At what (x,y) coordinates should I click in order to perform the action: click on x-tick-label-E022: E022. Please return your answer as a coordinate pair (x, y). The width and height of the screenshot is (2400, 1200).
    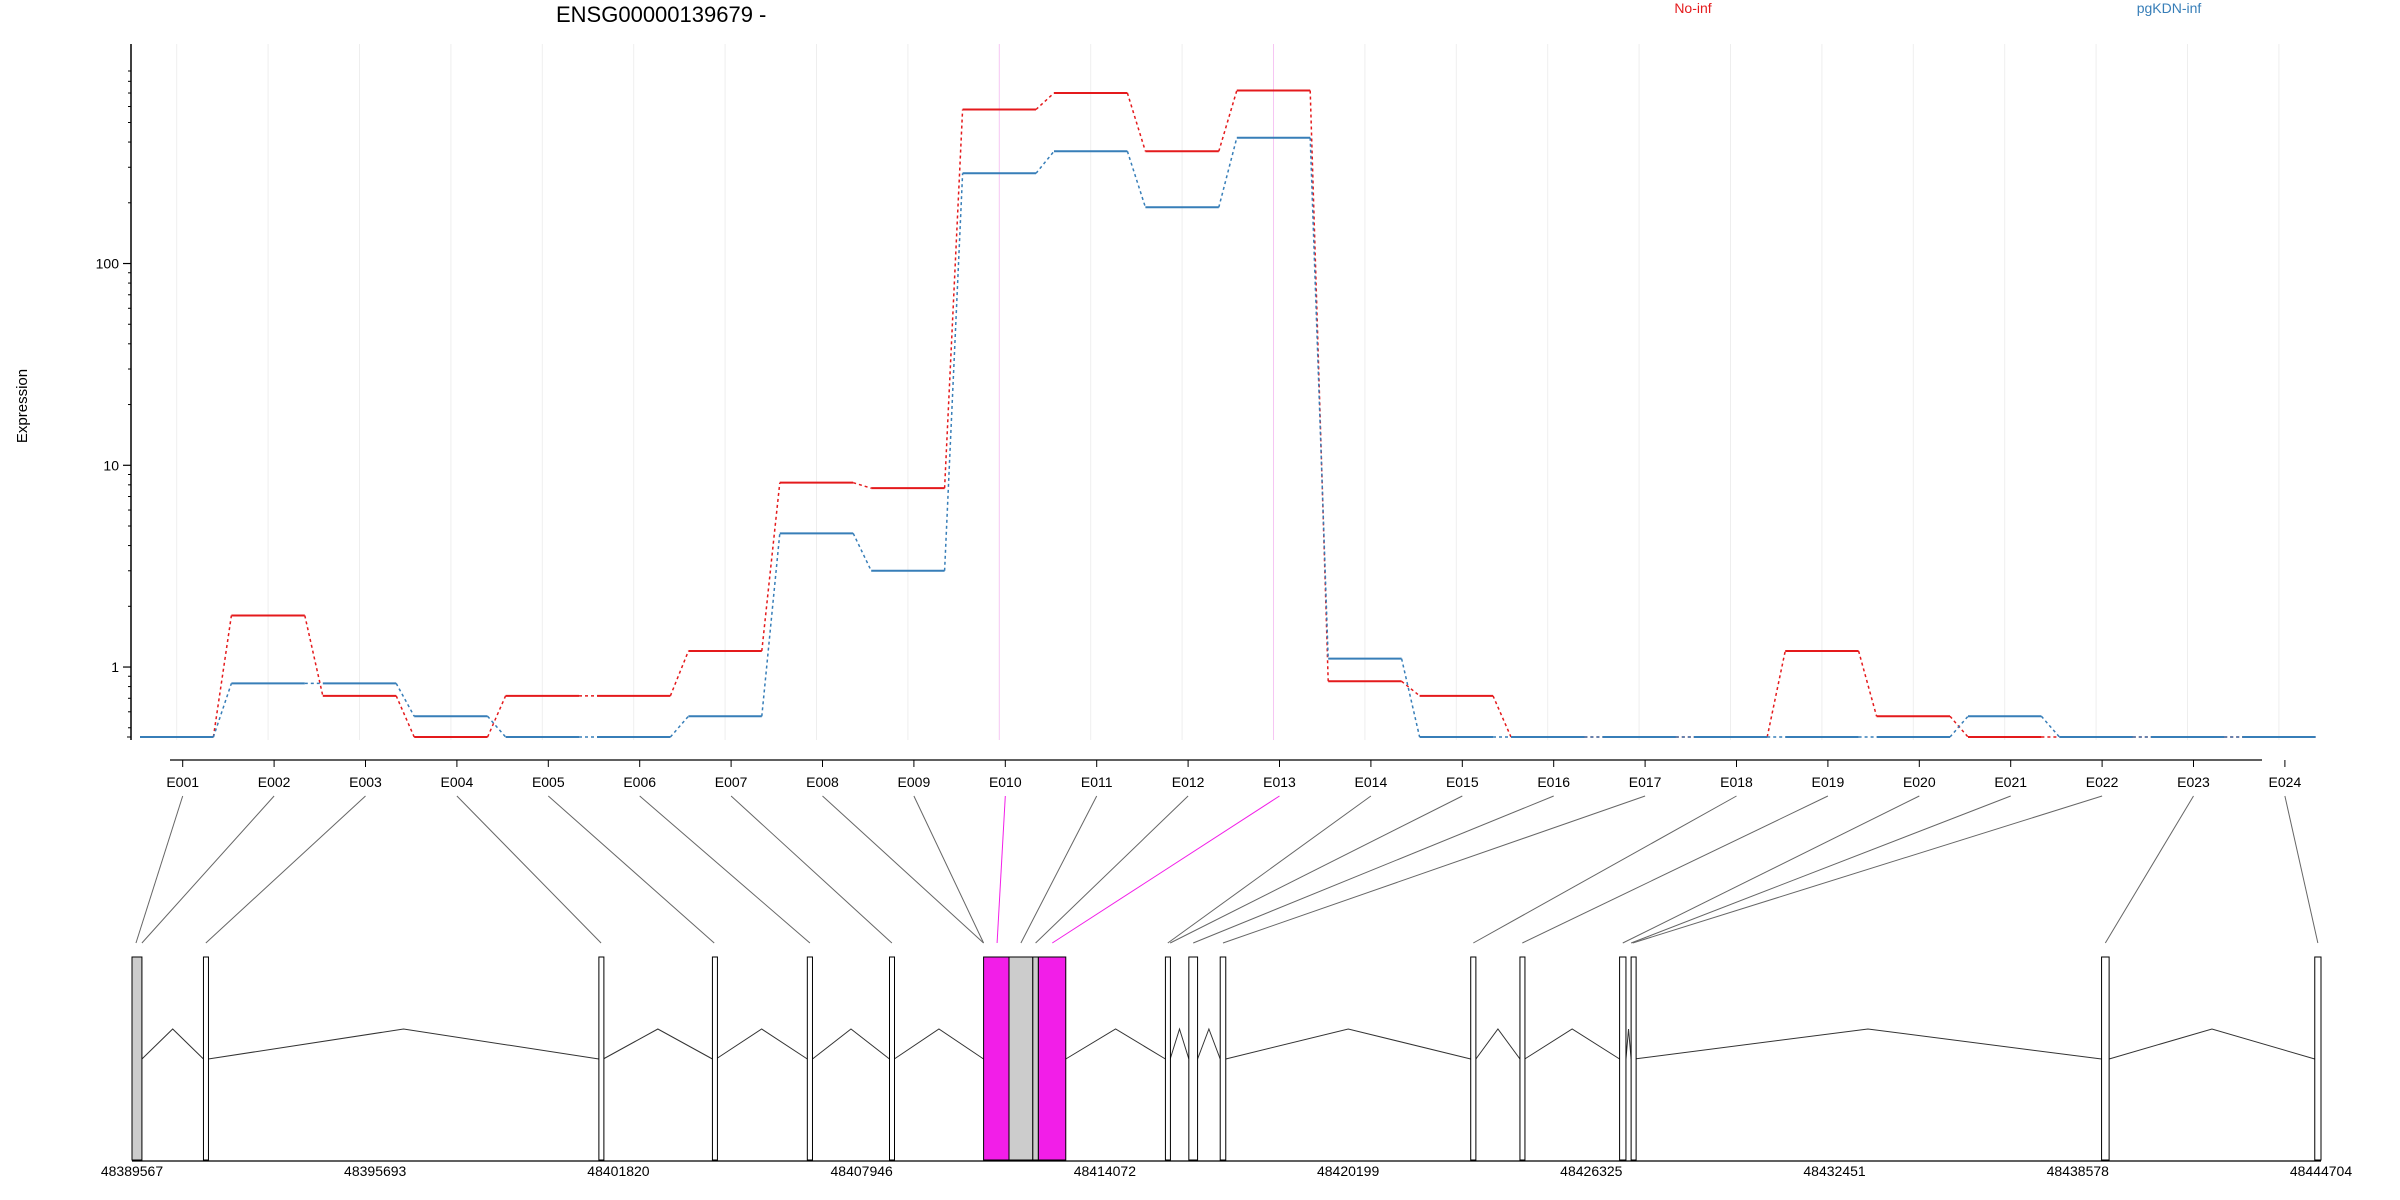
    Looking at the image, I should click on (2102, 782).